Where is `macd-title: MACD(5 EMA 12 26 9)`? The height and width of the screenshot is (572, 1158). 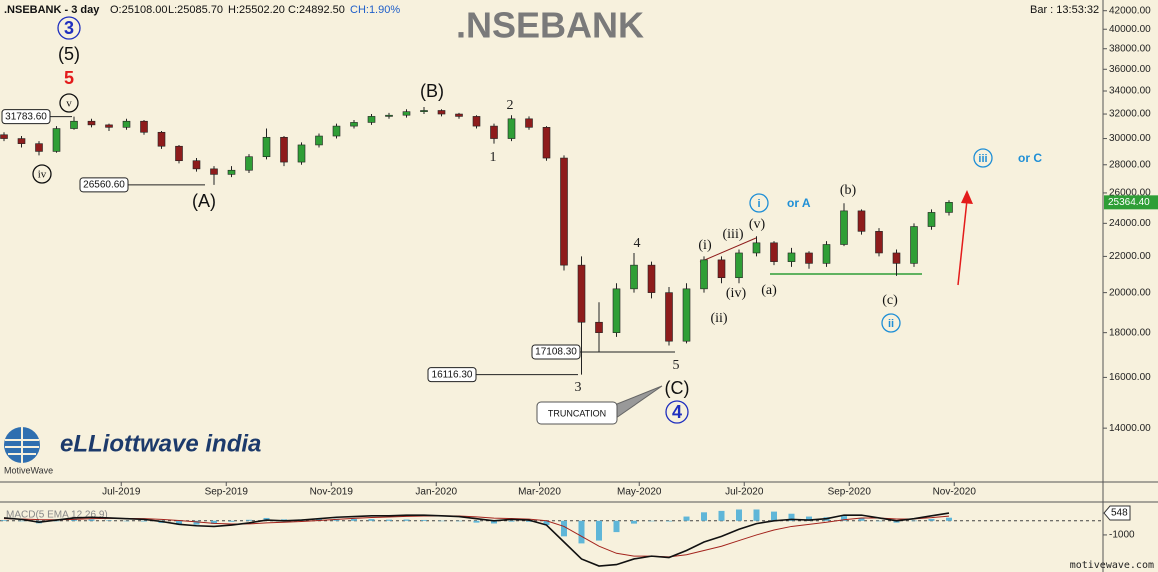 macd-title: MACD(5 EMA 12 26 9) is located at coordinates (57, 515).